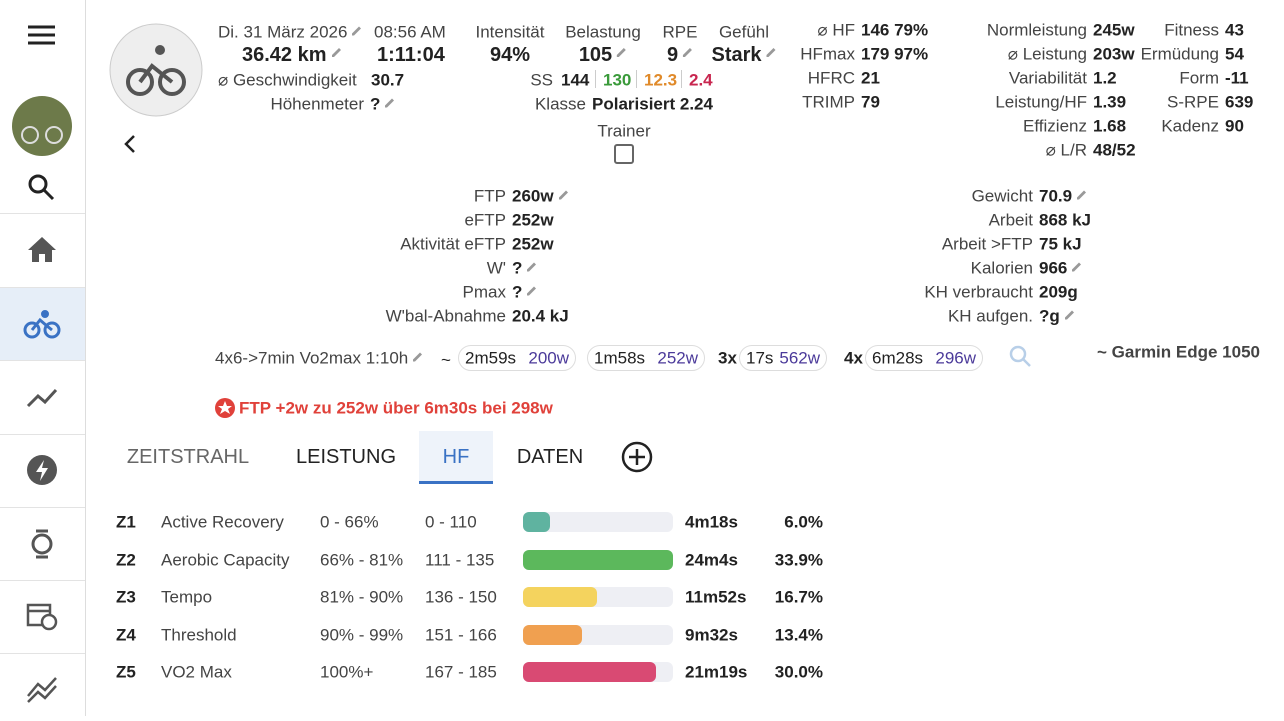 The height and width of the screenshot is (721, 1284). What do you see at coordinates (798, 672) in the screenshot?
I see `zone-percent: 30.0%` at bounding box center [798, 672].